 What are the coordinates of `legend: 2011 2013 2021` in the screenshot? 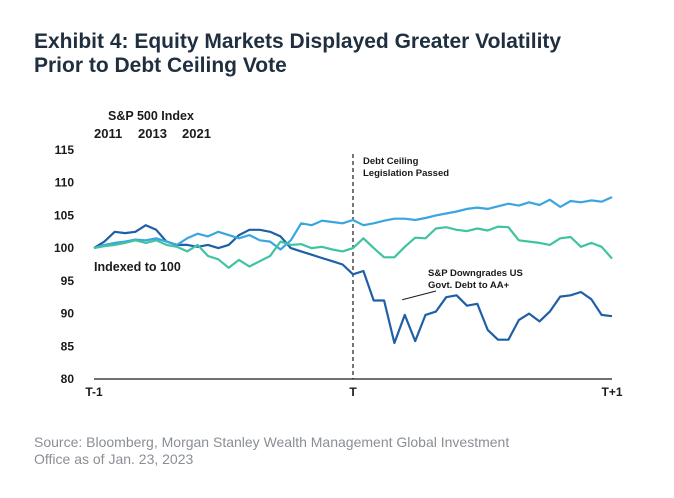 It's located at (152, 133).